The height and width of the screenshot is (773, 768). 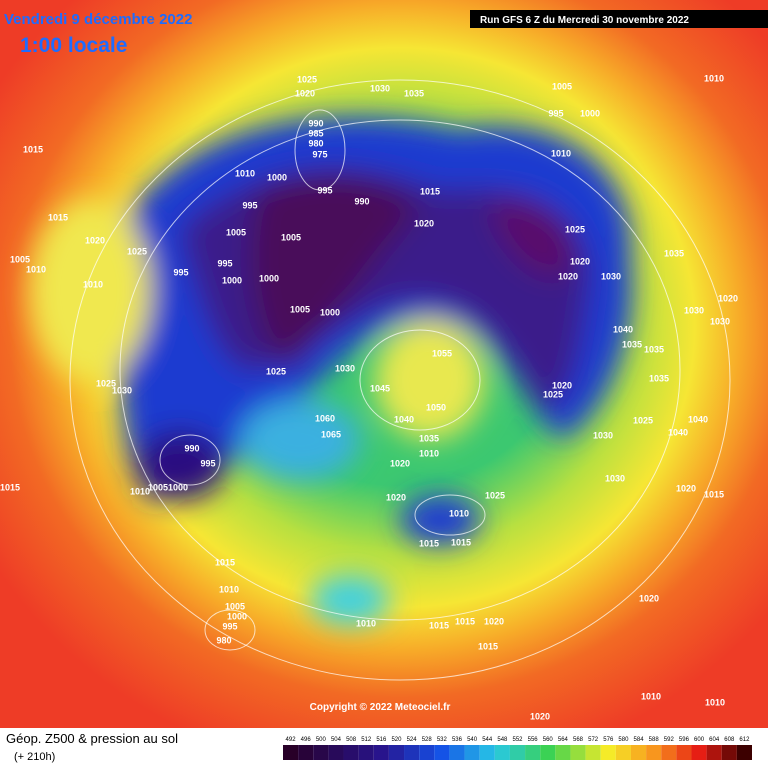 What do you see at coordinates (548, 740) in the screenshot?
I see `colorbar-label: 560` at bounding box center [548, 740].